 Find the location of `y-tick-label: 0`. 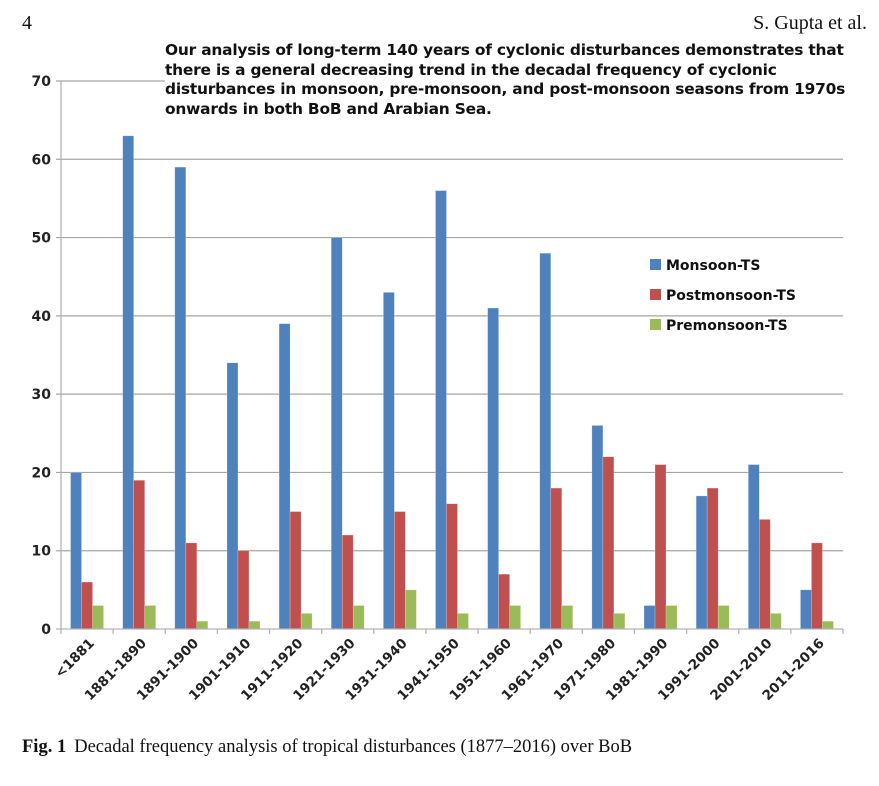

y-tick-label: 0 is located at coordinates (46, 630).